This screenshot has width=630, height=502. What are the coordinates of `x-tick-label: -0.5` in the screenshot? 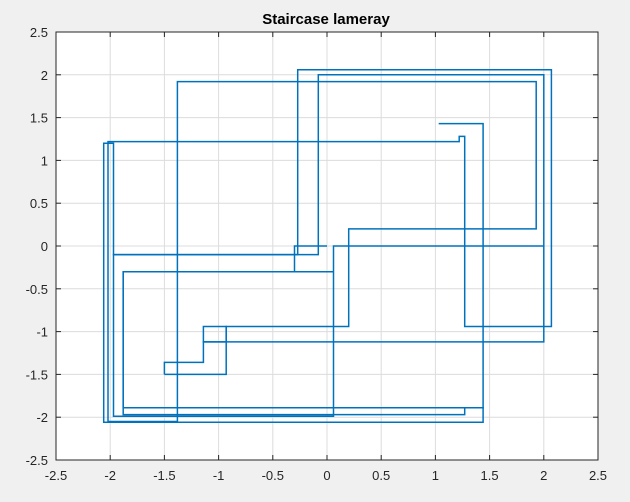 It's located at (273, 475).